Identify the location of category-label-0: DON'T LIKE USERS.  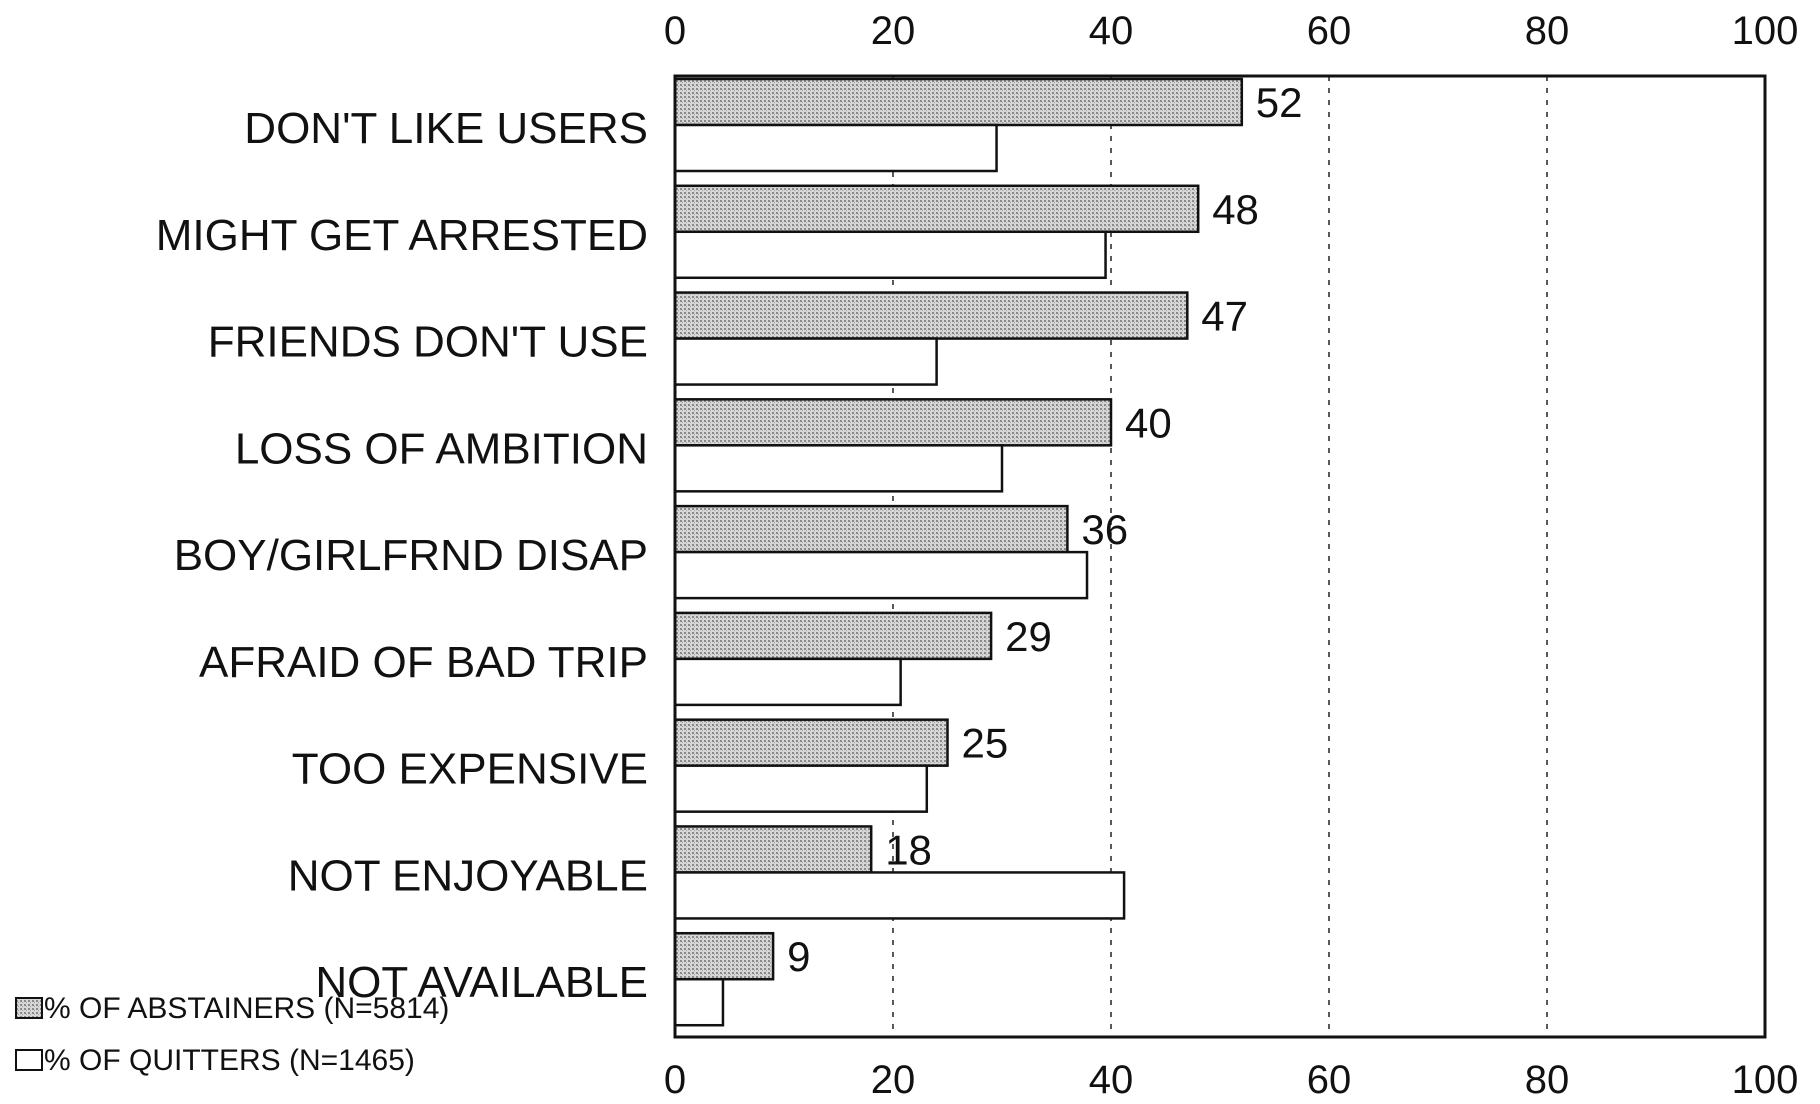
(446, 128).